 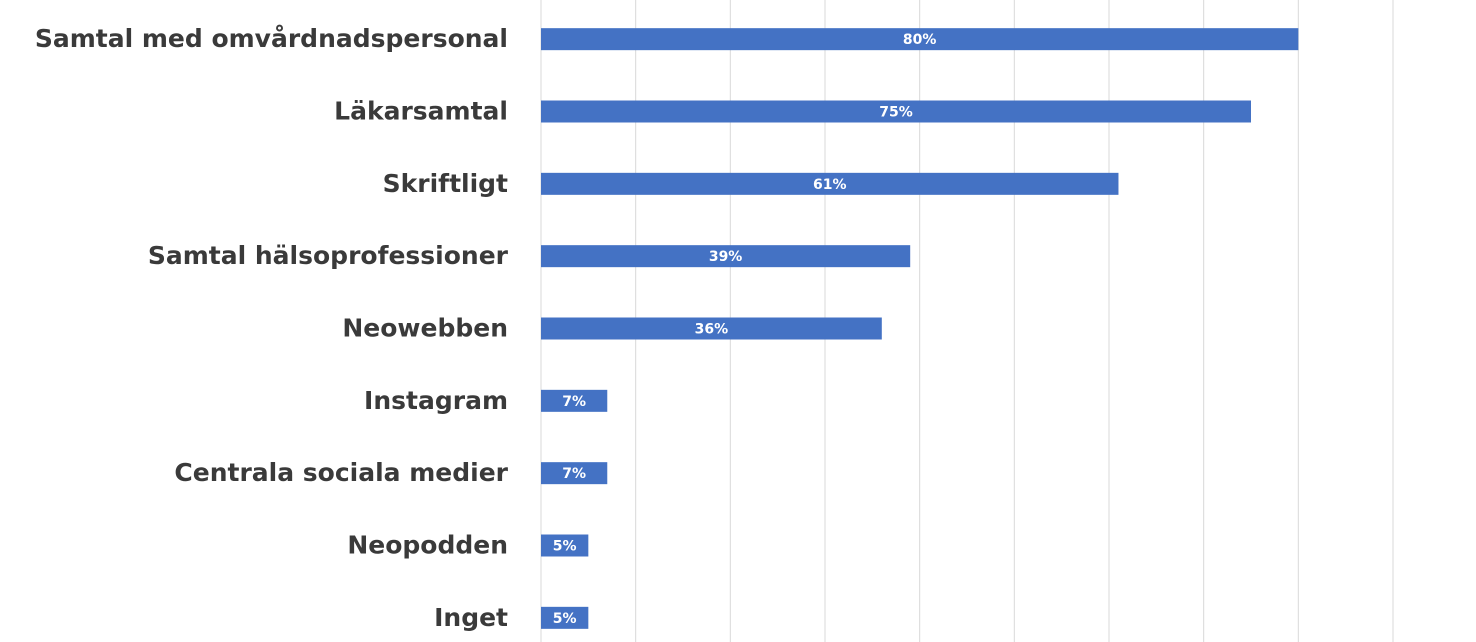 I want to click on value-label: 80%, so click(x=920, y=40).